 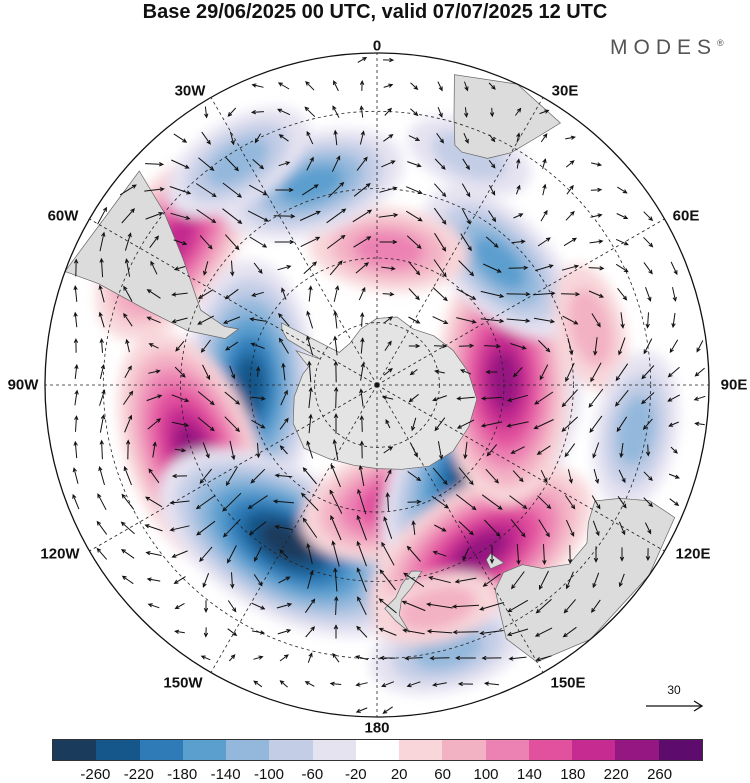 What do you see at coordinates (520, 302) in the screenshot?
I see `meridian-line` at bounding box center [520, 302].